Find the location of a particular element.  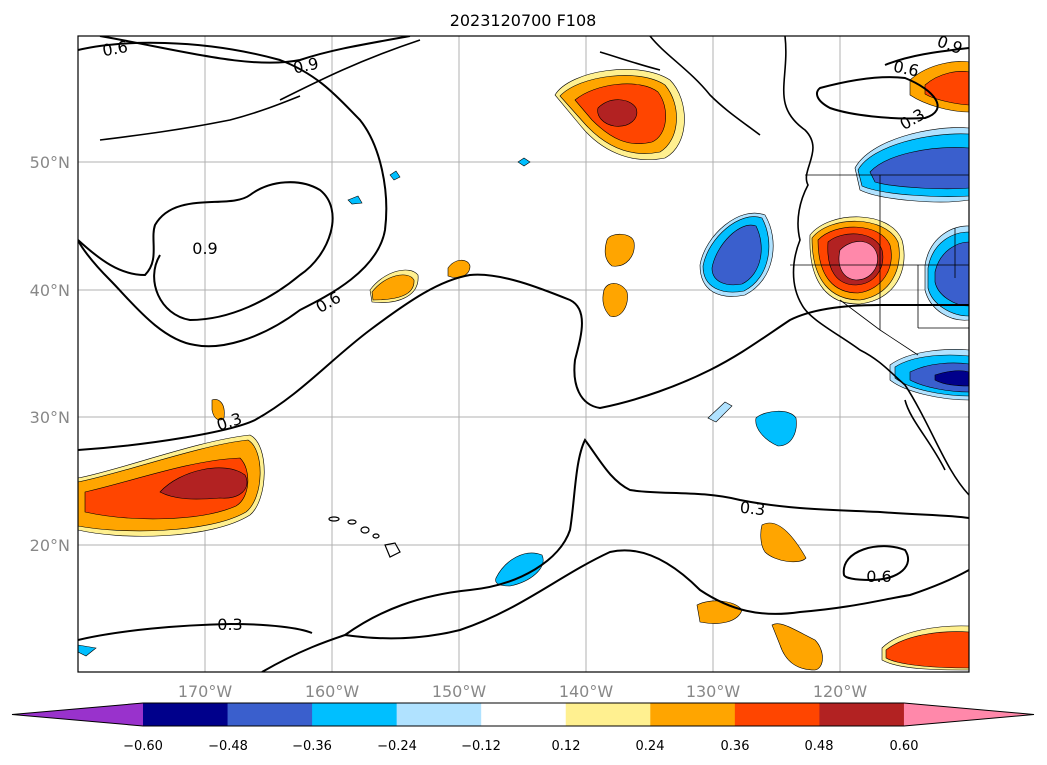

colorbar-tick: −0.24 is located at coordinates (397, 746).